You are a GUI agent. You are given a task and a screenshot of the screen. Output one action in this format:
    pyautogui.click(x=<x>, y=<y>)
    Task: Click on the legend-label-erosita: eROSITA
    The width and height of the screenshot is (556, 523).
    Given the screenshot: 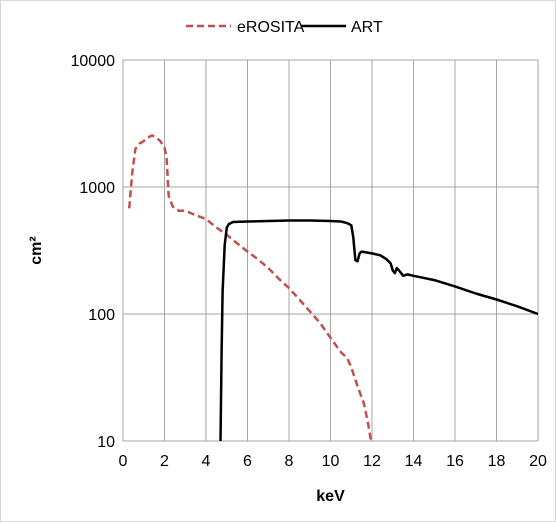 What is the action you would take?
    pyautogui.click(x=271, y=27)
    